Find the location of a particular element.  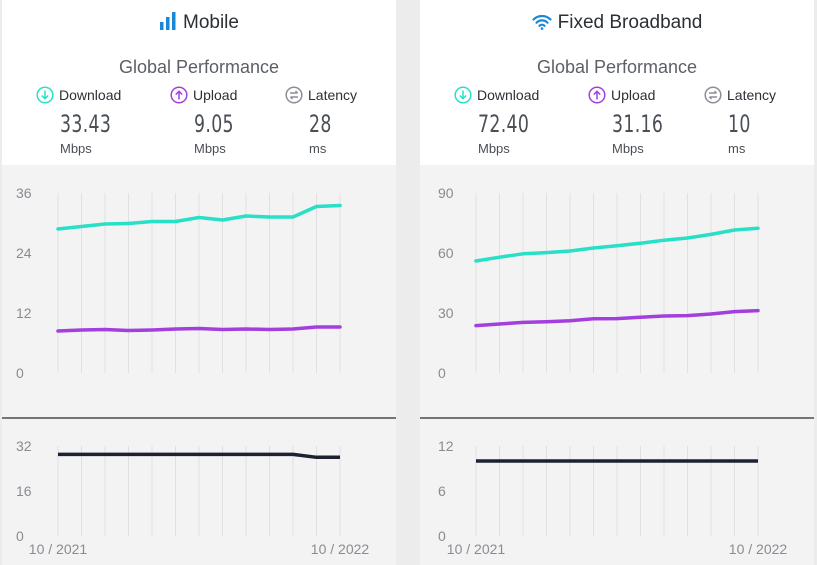

download-metric: Download 33.43 Mbps is located at coordinates (79, 121).